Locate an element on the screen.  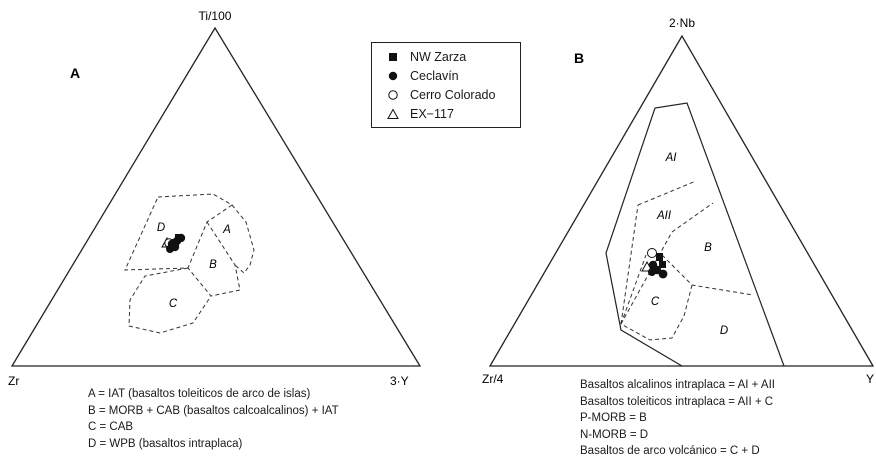
panel-b-apex-left: Zr/4 is located at coordinates (493, 379).